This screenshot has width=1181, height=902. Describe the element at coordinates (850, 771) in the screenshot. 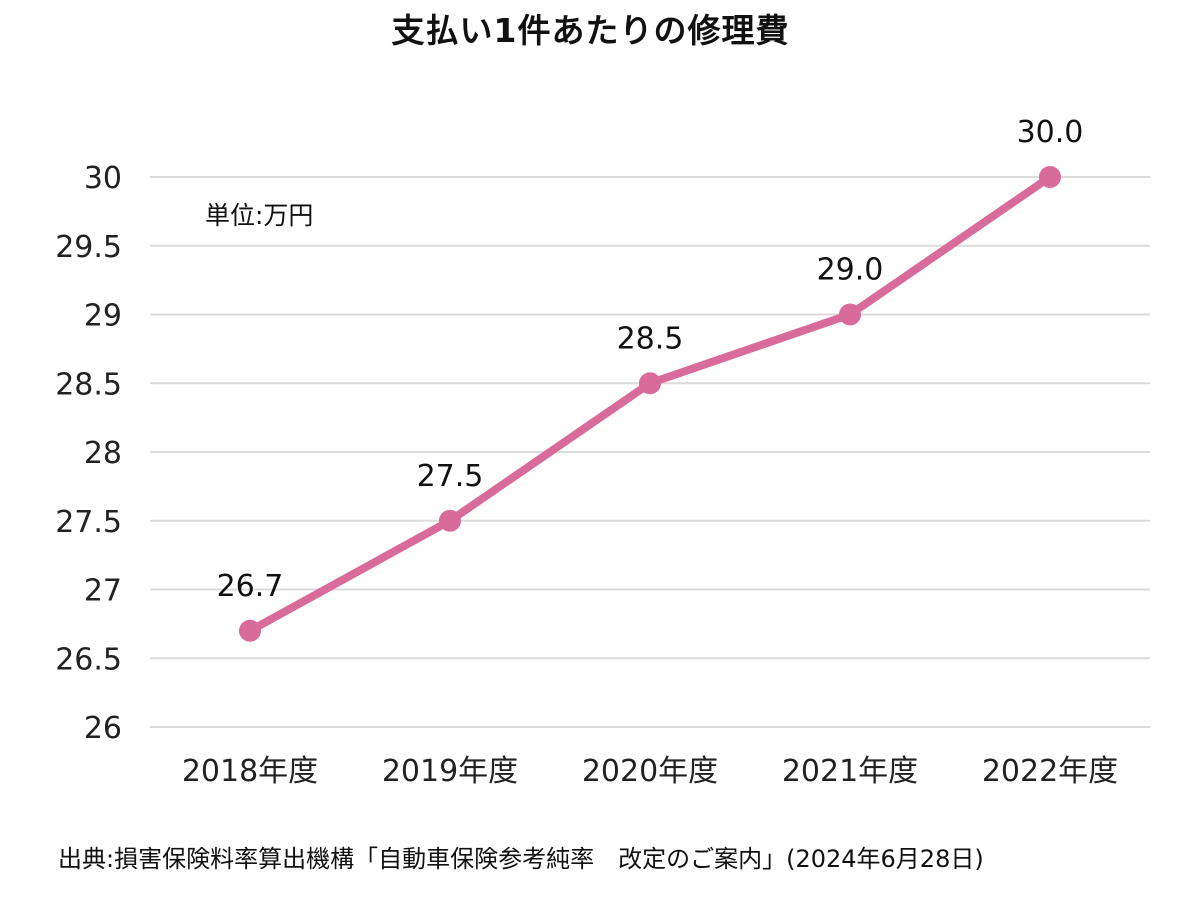

I see `x-tick-label: 2021年度` at that location.